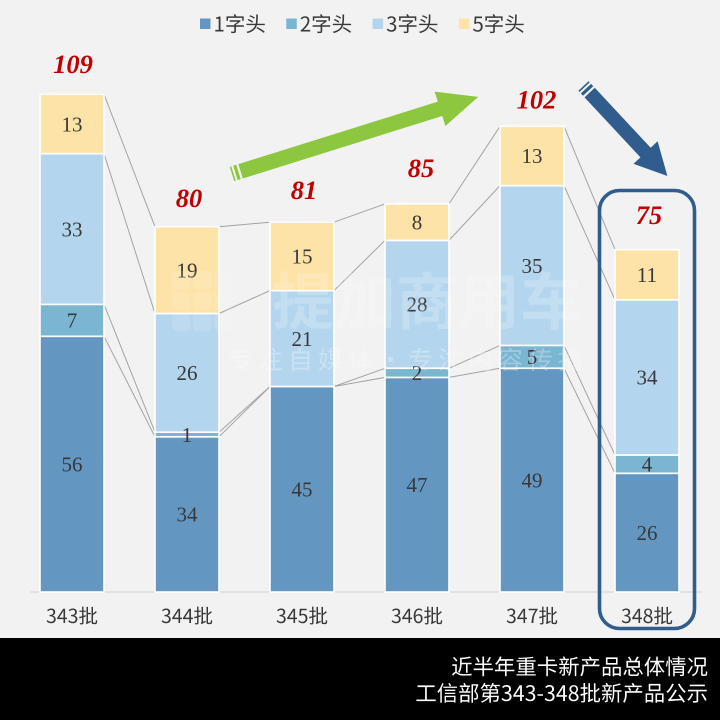  I want to click on svg-text: 5, so click(532, 357).